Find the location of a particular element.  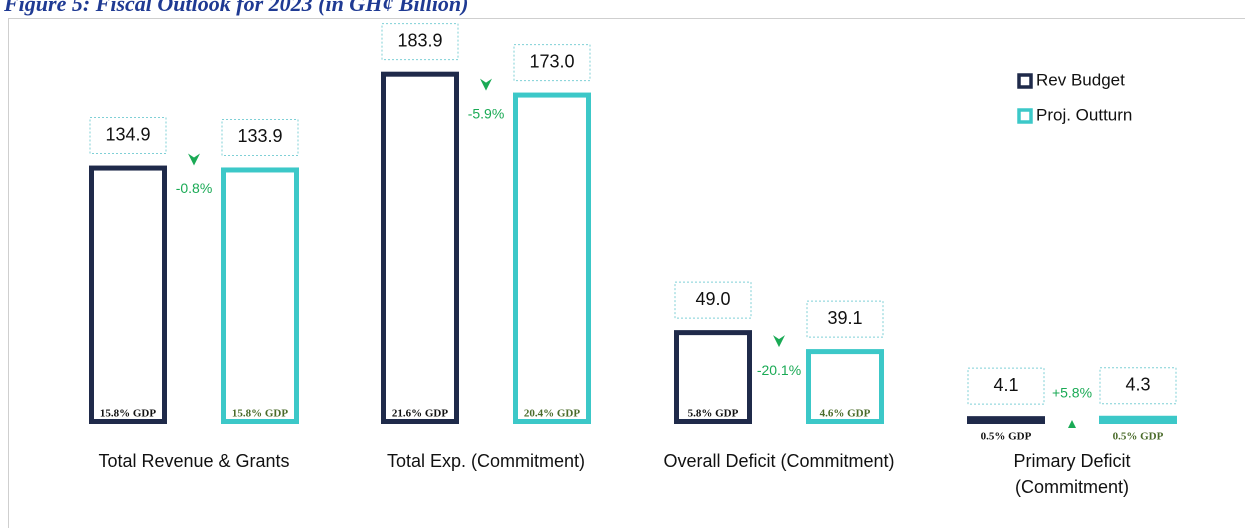

gdp-label: 4.6% GDP is located at coordinates (845, 414).